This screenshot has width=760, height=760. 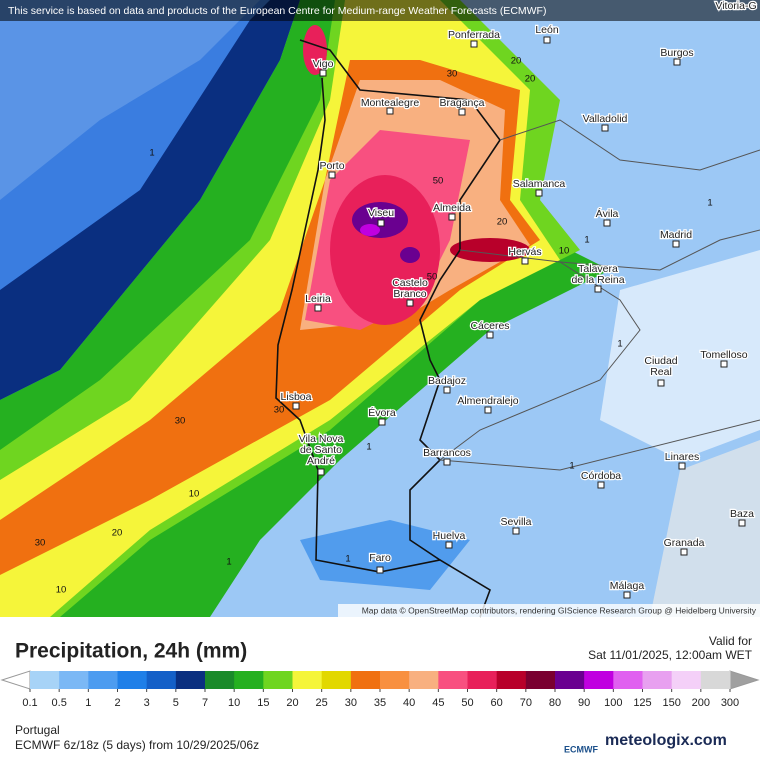 I want to click on colorbar-tick-label: 40, so click(x=409, y=703).